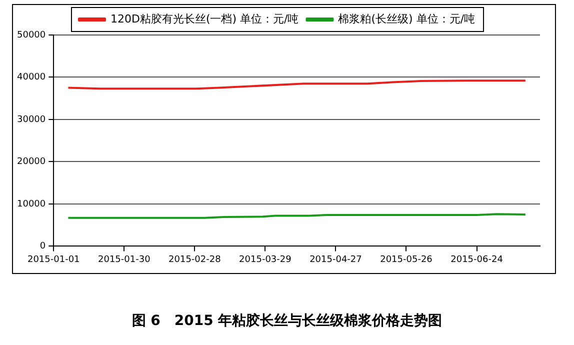 The height and width of the screenshot is (345, 574). Describe the element at coordinates (265, 259) in the screenshot. I see `x-tick-label: 2015-03-29` at that location.